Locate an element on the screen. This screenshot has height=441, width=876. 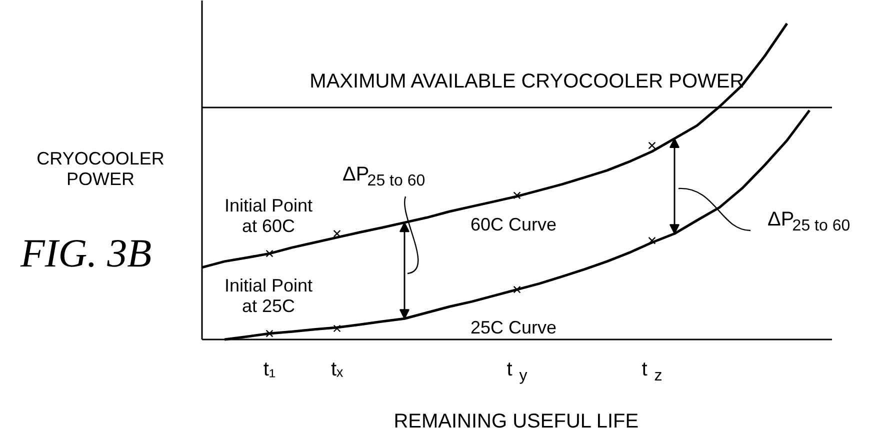
y-axis-title: CRYOCOOLER POWER is located at coordinates (100, 169).